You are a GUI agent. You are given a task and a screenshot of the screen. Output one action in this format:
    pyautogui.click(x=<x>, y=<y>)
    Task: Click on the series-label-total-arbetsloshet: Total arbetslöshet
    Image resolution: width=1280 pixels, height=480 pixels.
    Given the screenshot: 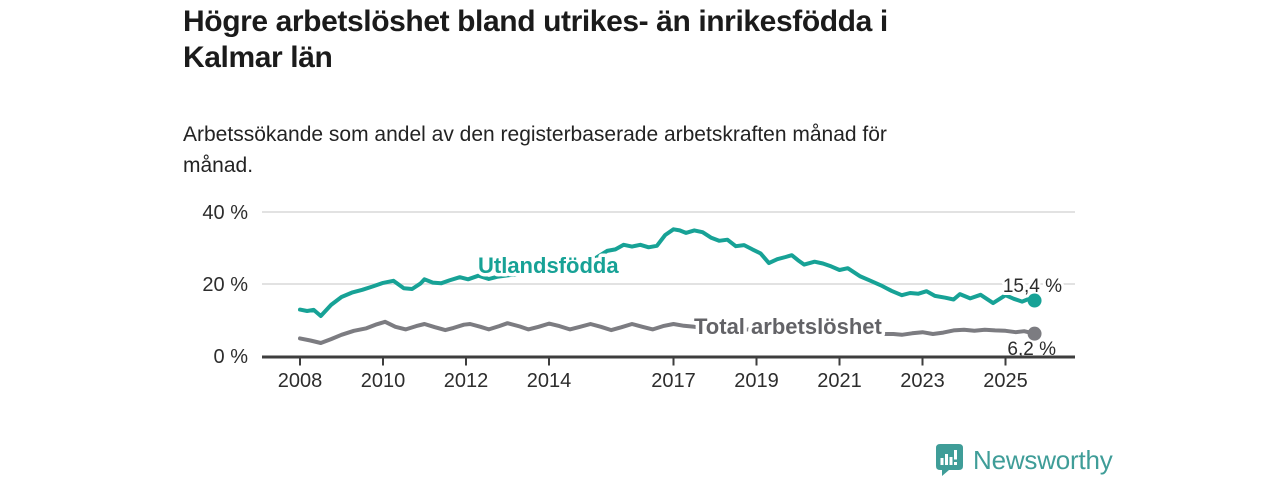 What is the action you would take?
    pyautogui.click(x=788, y=326)
    